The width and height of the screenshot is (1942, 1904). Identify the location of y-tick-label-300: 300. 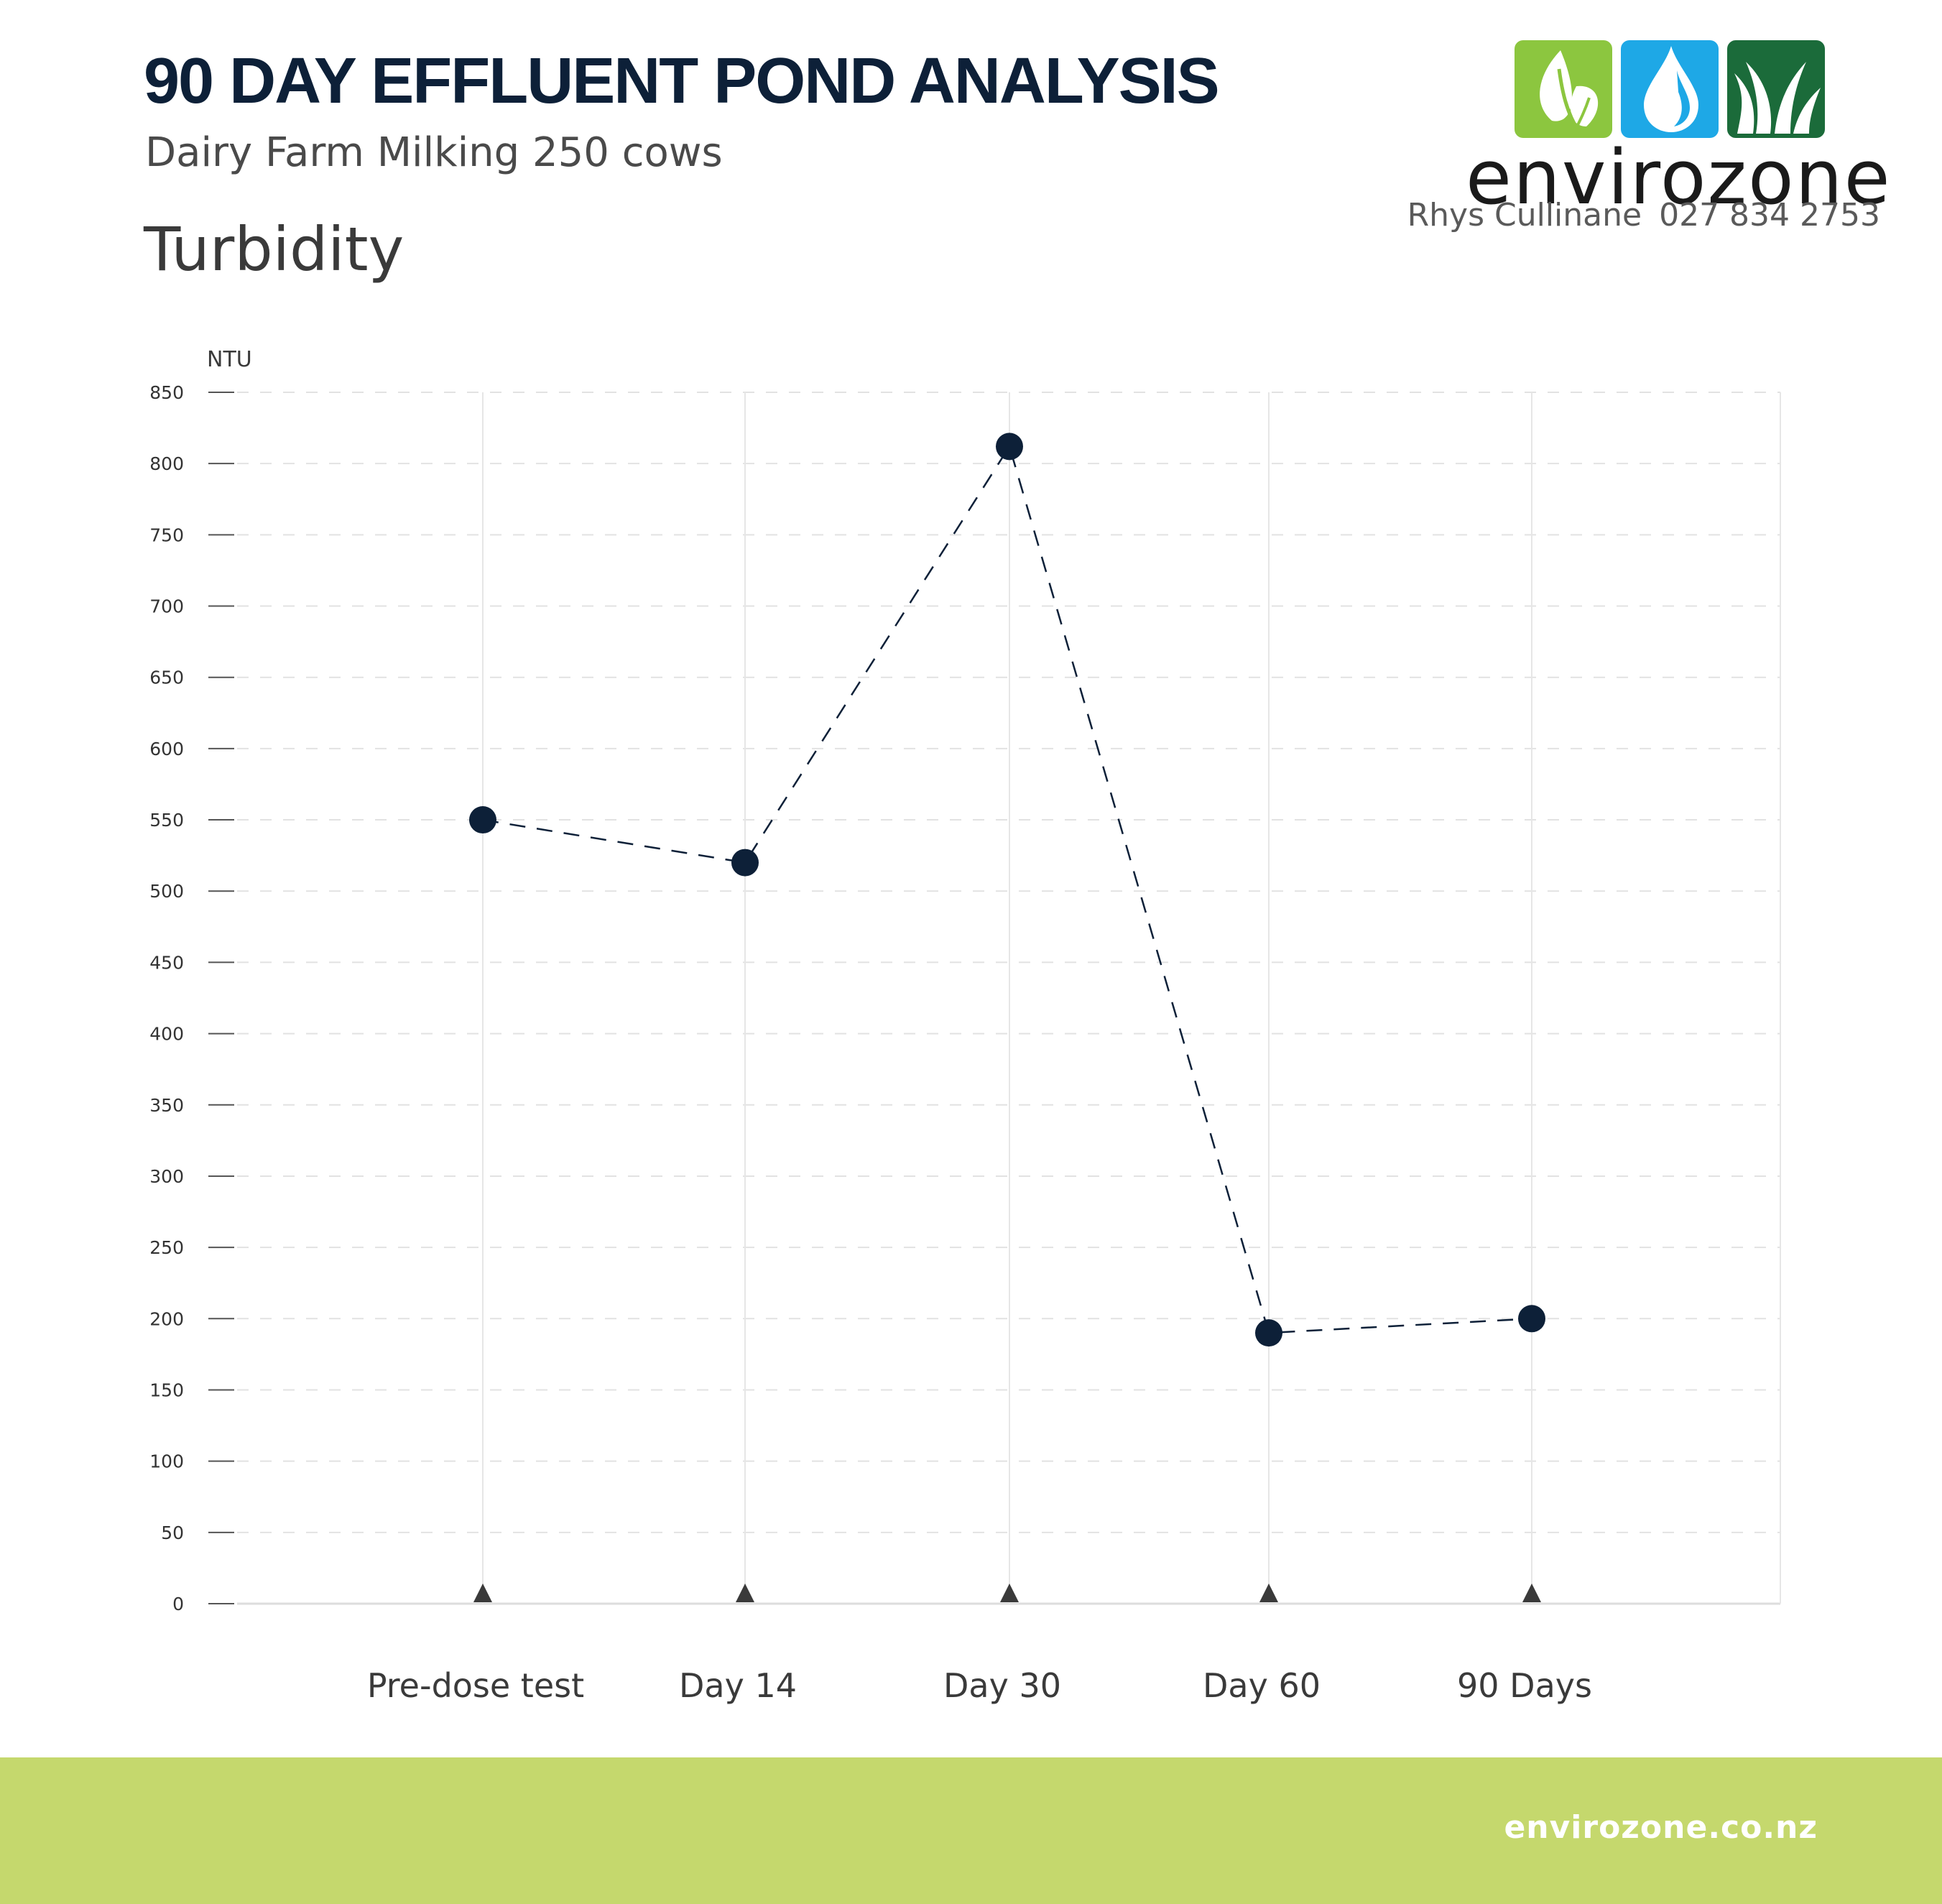
(166, 1176).